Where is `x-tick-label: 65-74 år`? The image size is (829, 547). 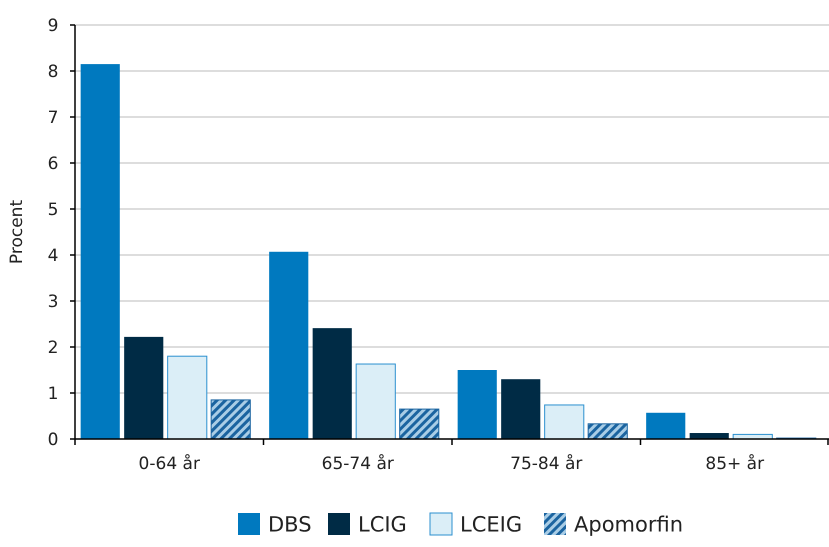
x-tick-label: 65-74 år is located at coordinates (358, 464).